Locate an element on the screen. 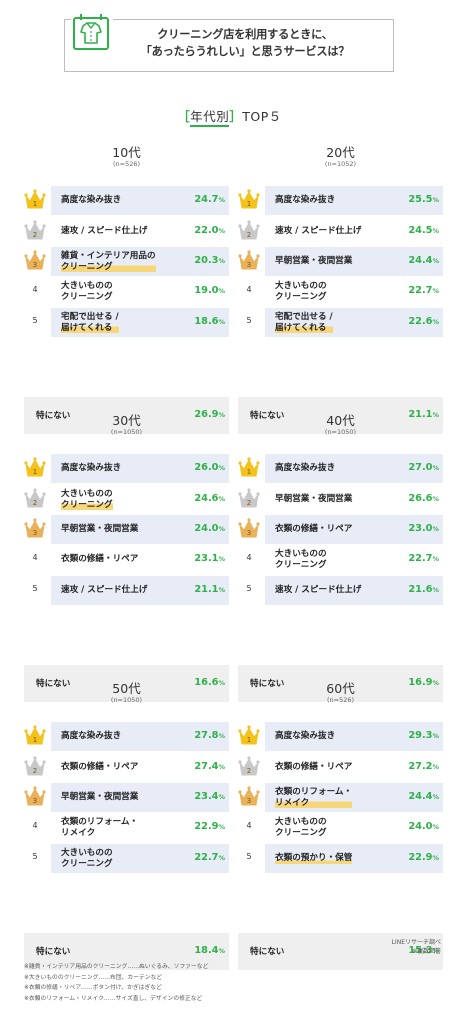  ranking-row: 4 大きいものの クリーニング 24.0% is located at coordinates (340, 827).